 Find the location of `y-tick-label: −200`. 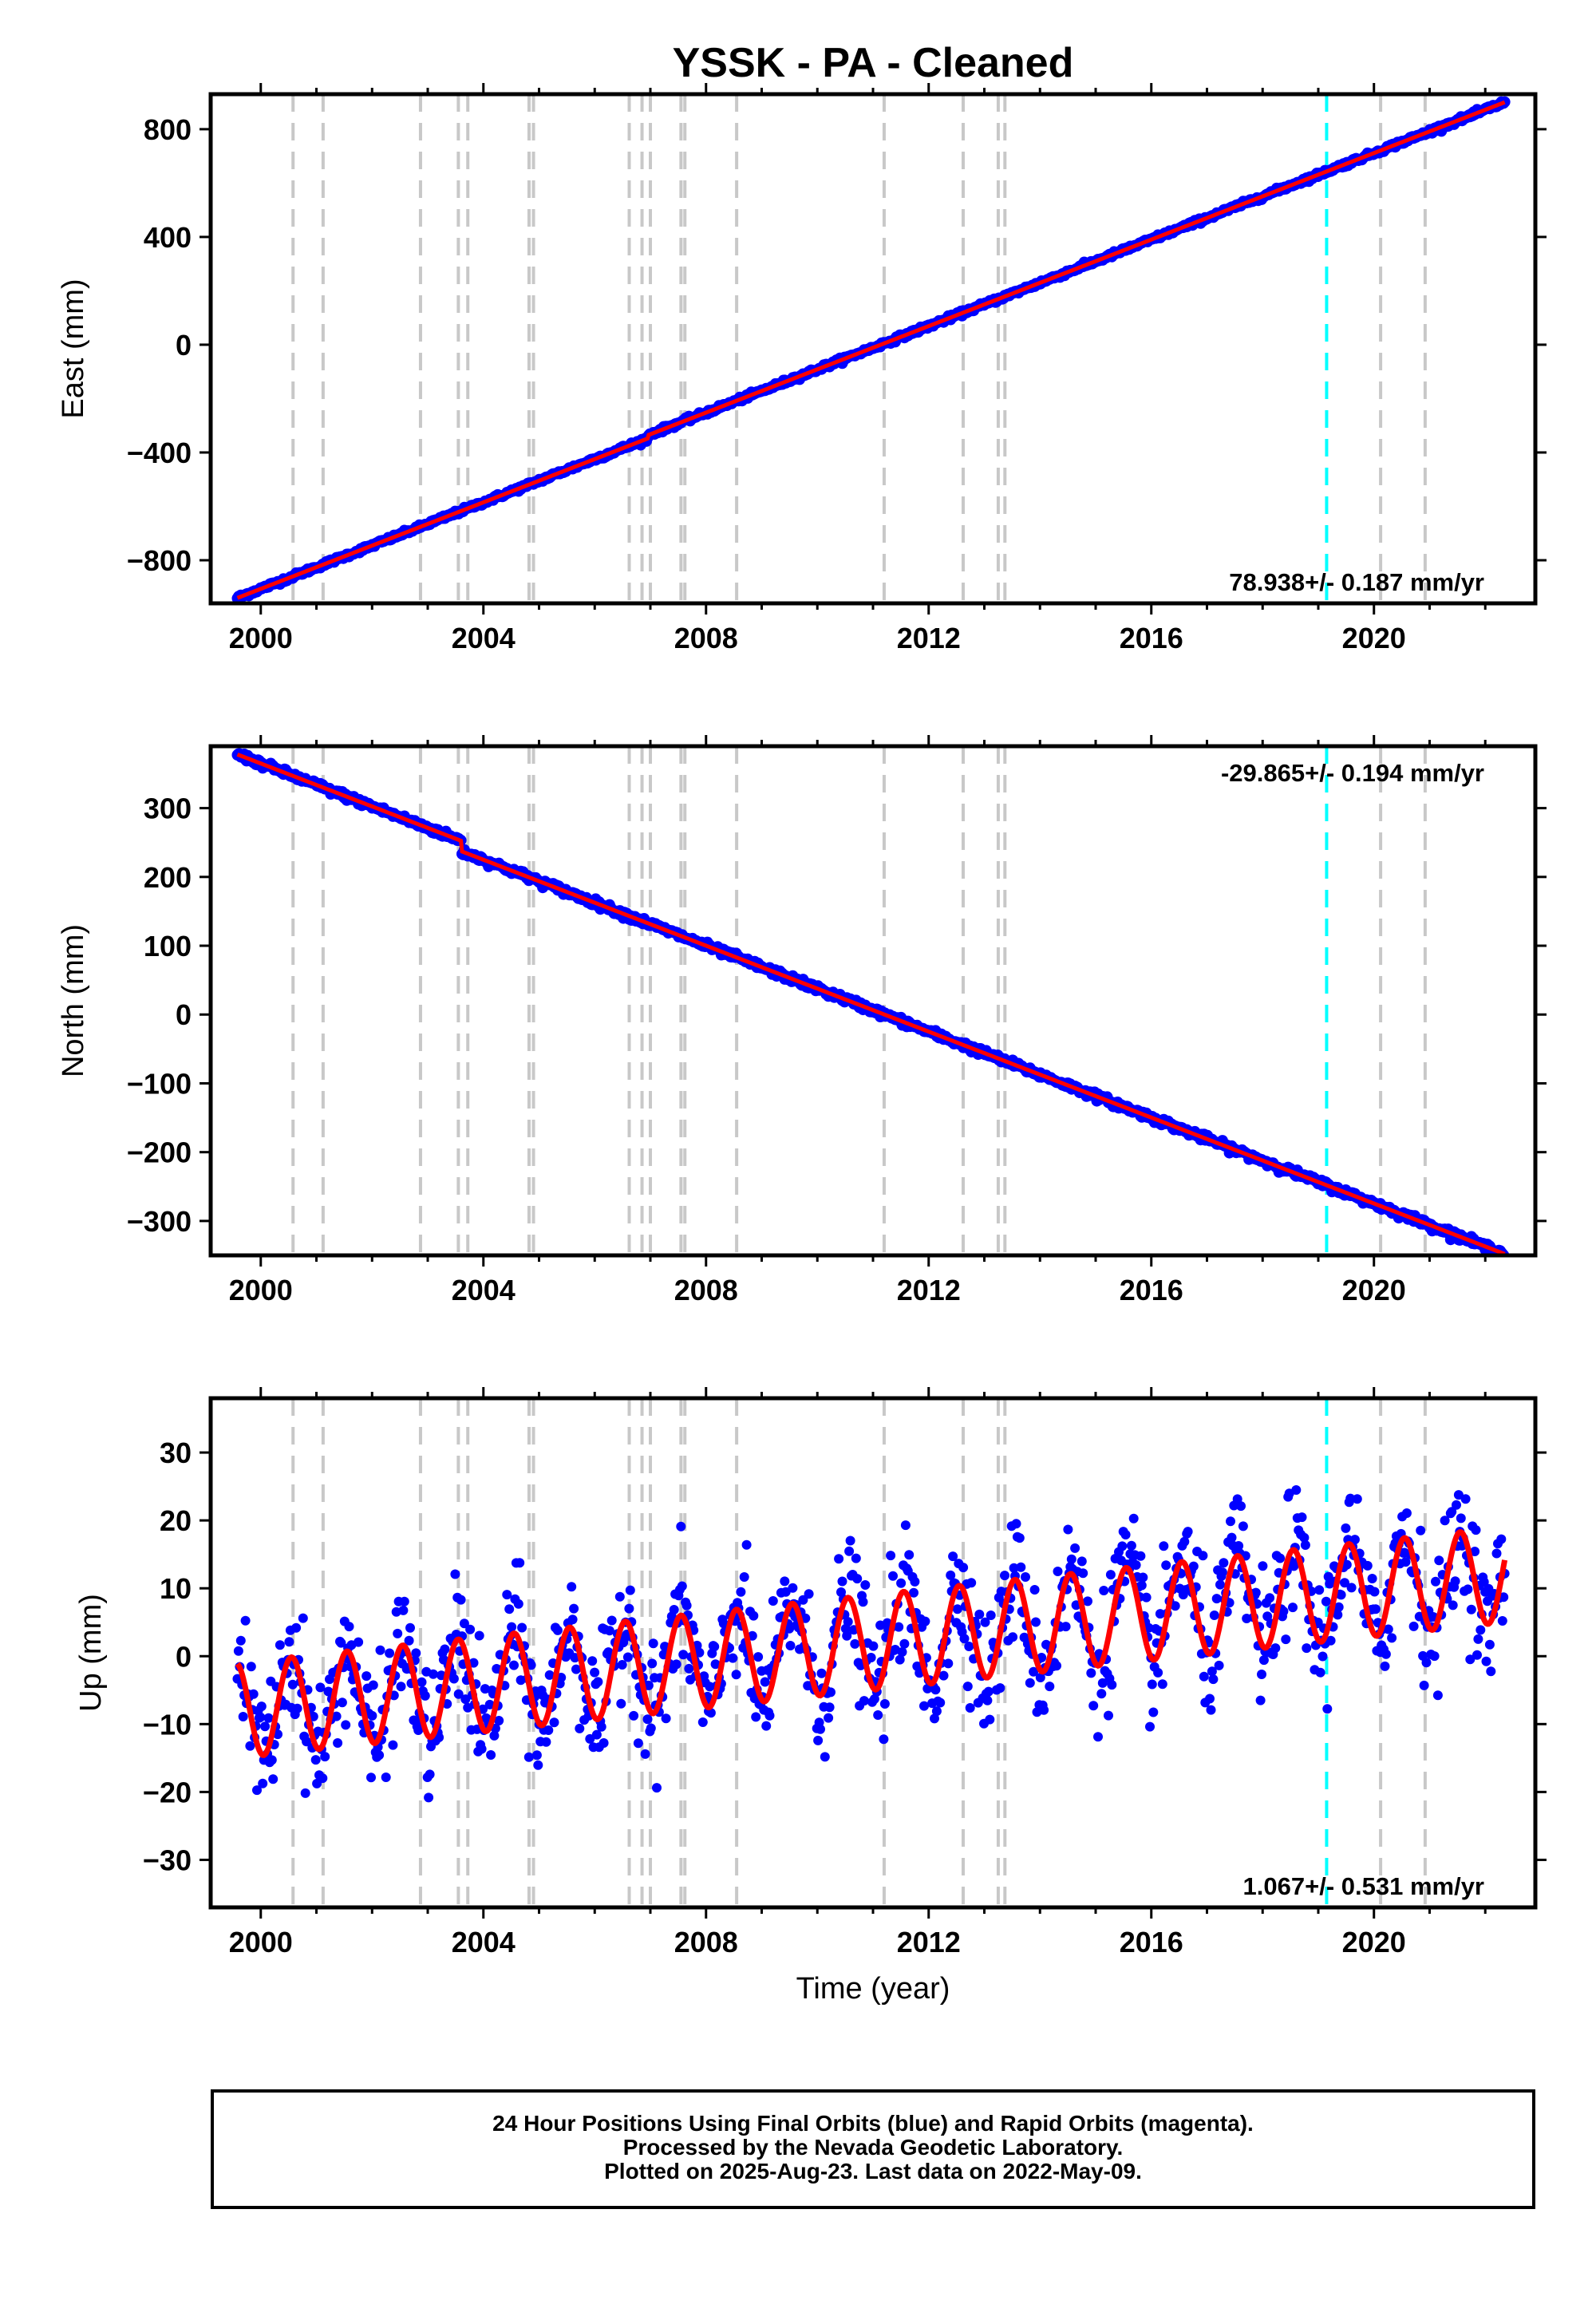

y-tick-label: −200 is located at coordinates (159, 1152).